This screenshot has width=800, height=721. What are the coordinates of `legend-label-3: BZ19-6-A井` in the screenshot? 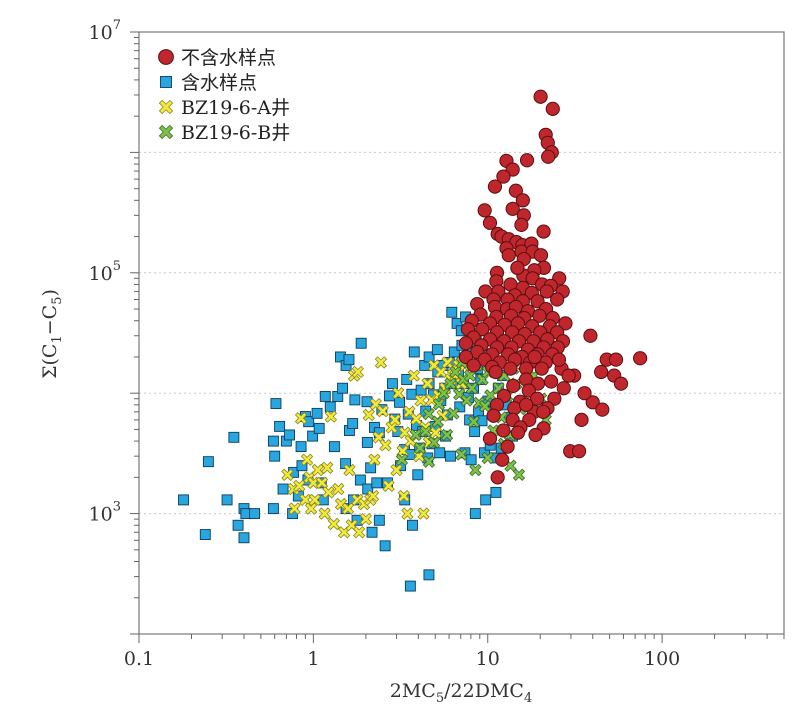 It's located at (235, 108).